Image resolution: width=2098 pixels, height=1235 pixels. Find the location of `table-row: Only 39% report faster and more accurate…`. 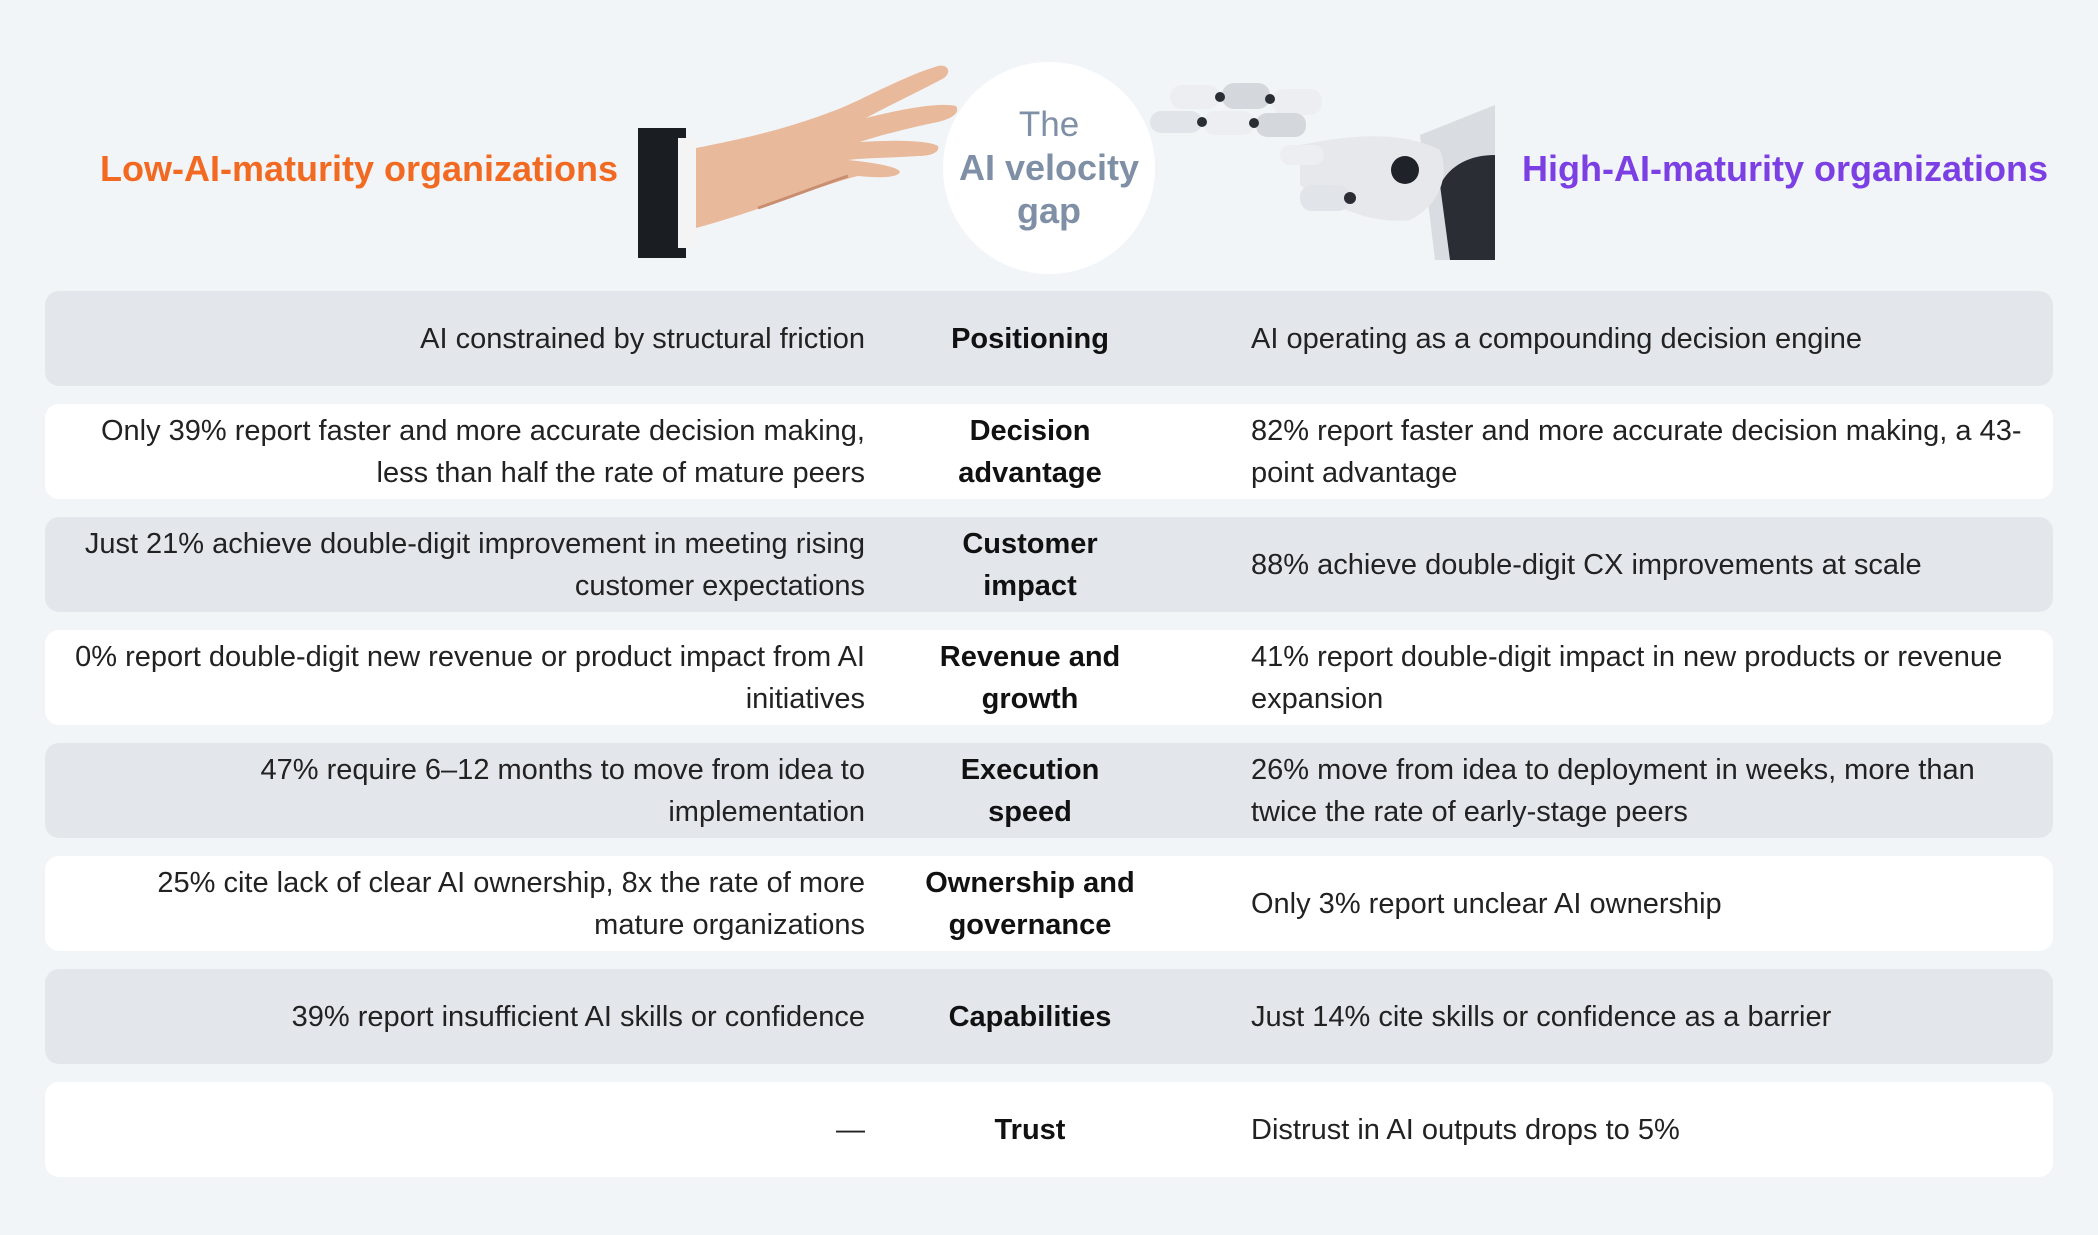

table-row: Only 39% report faster and more accurate… is located at coordinates (1049, 451).